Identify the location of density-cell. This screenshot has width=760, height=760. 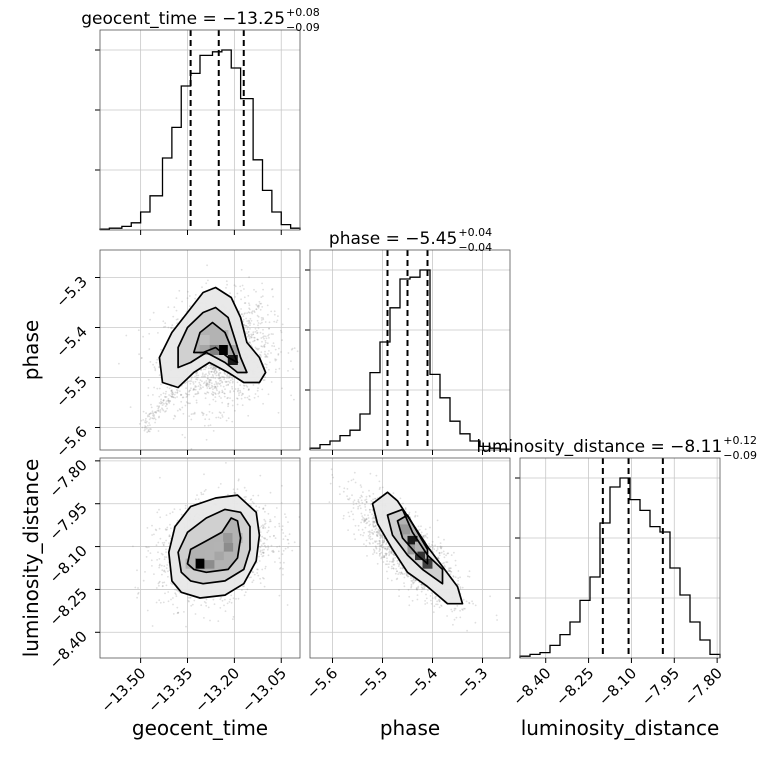
(190, 563).